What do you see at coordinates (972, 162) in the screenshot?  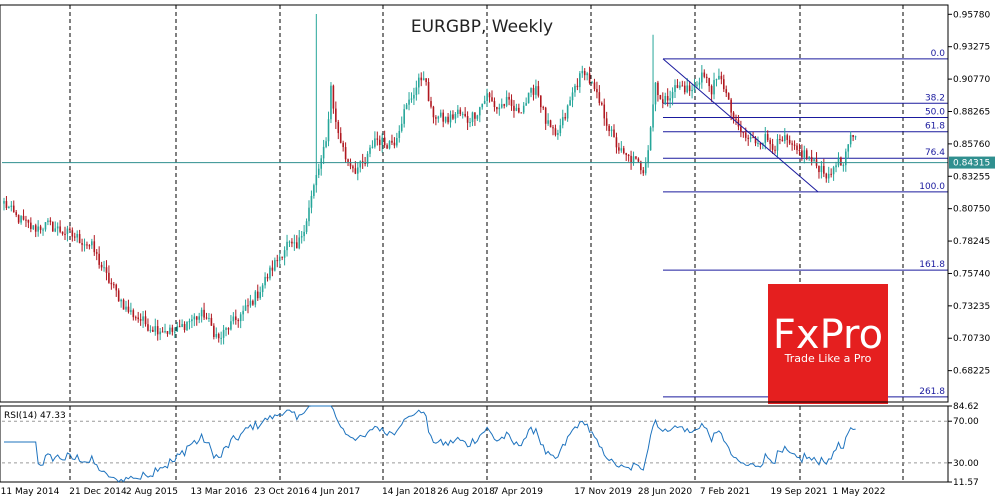 I see `price-label: 0.84315` at bounding box center [972, 162].